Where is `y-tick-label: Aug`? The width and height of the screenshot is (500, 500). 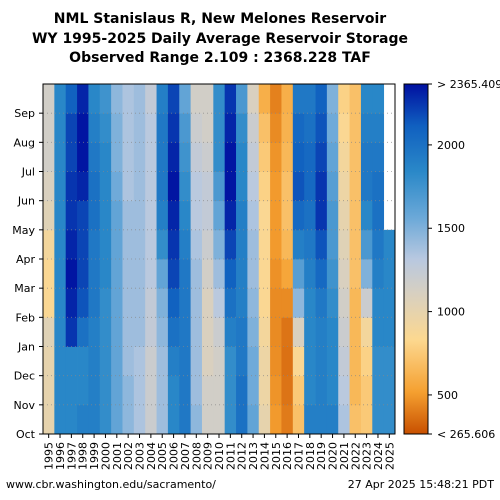
y-tick-label: Aug is located at coordinates (24, 142).